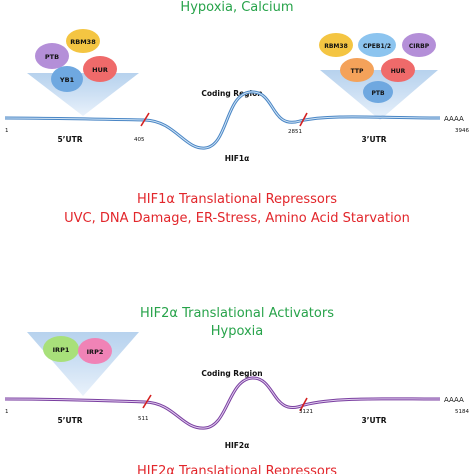 This screenshot has height=474, width=474. Describe the element at coordinates (303, 119) in the screenshot. I see `hif1-cds-end-mark` at that location.